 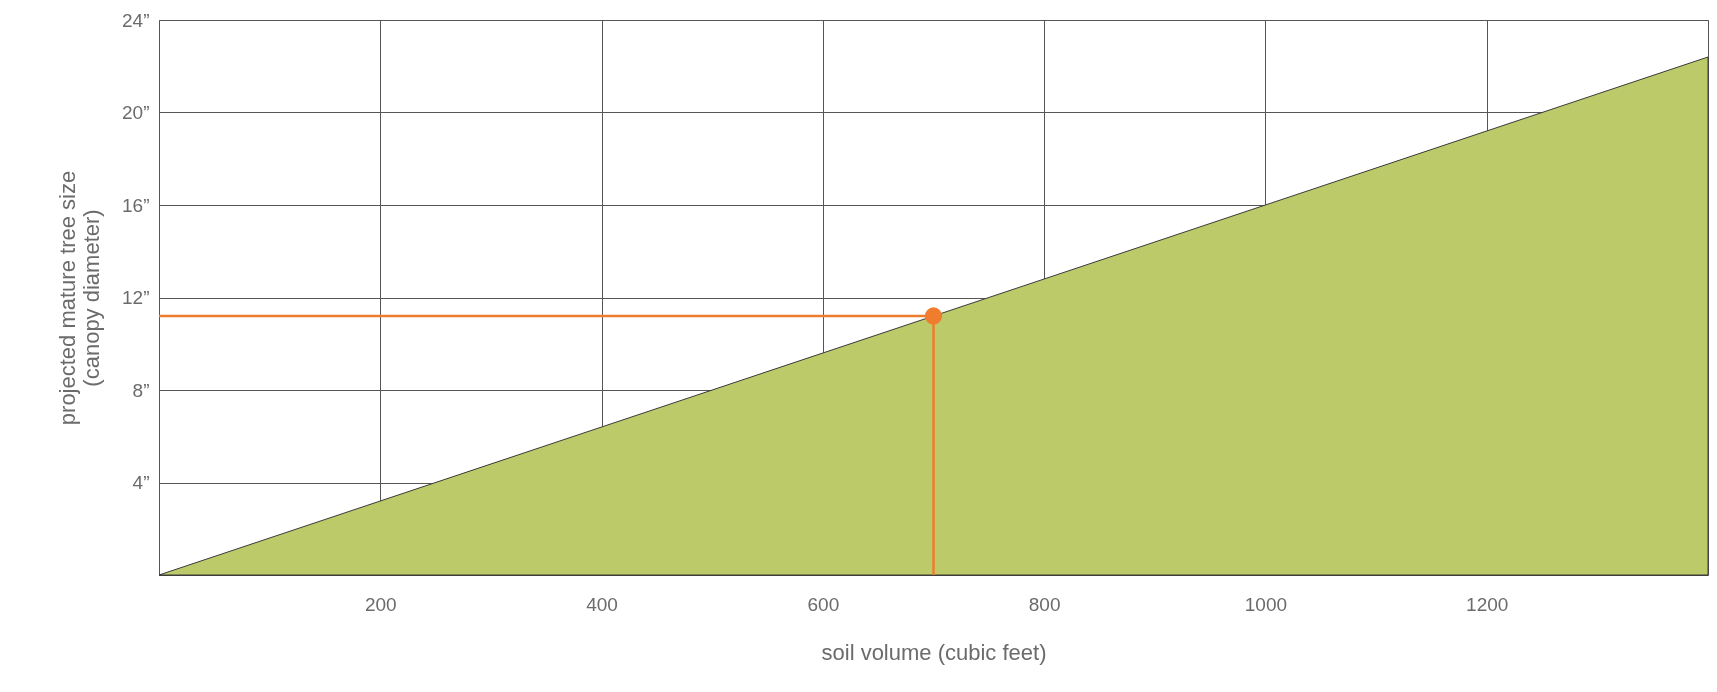 I want to click on x-tick-label: 600, so click(x=823, y=604).